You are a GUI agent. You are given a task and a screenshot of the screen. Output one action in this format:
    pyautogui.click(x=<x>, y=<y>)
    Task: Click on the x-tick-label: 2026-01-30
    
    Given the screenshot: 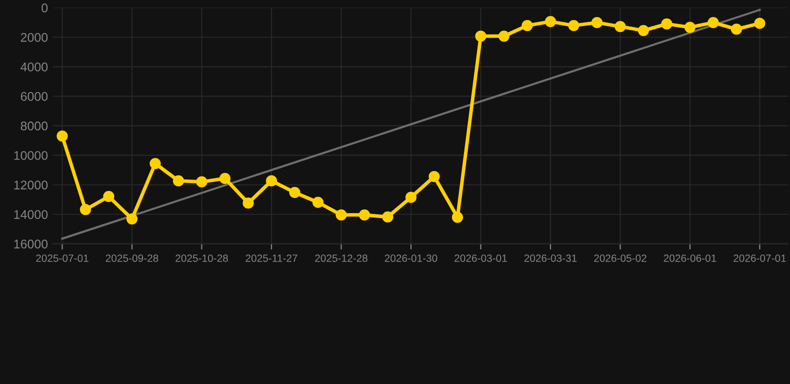 What is the action you would take?
    pyautogui.click(x=411, y=258)
    